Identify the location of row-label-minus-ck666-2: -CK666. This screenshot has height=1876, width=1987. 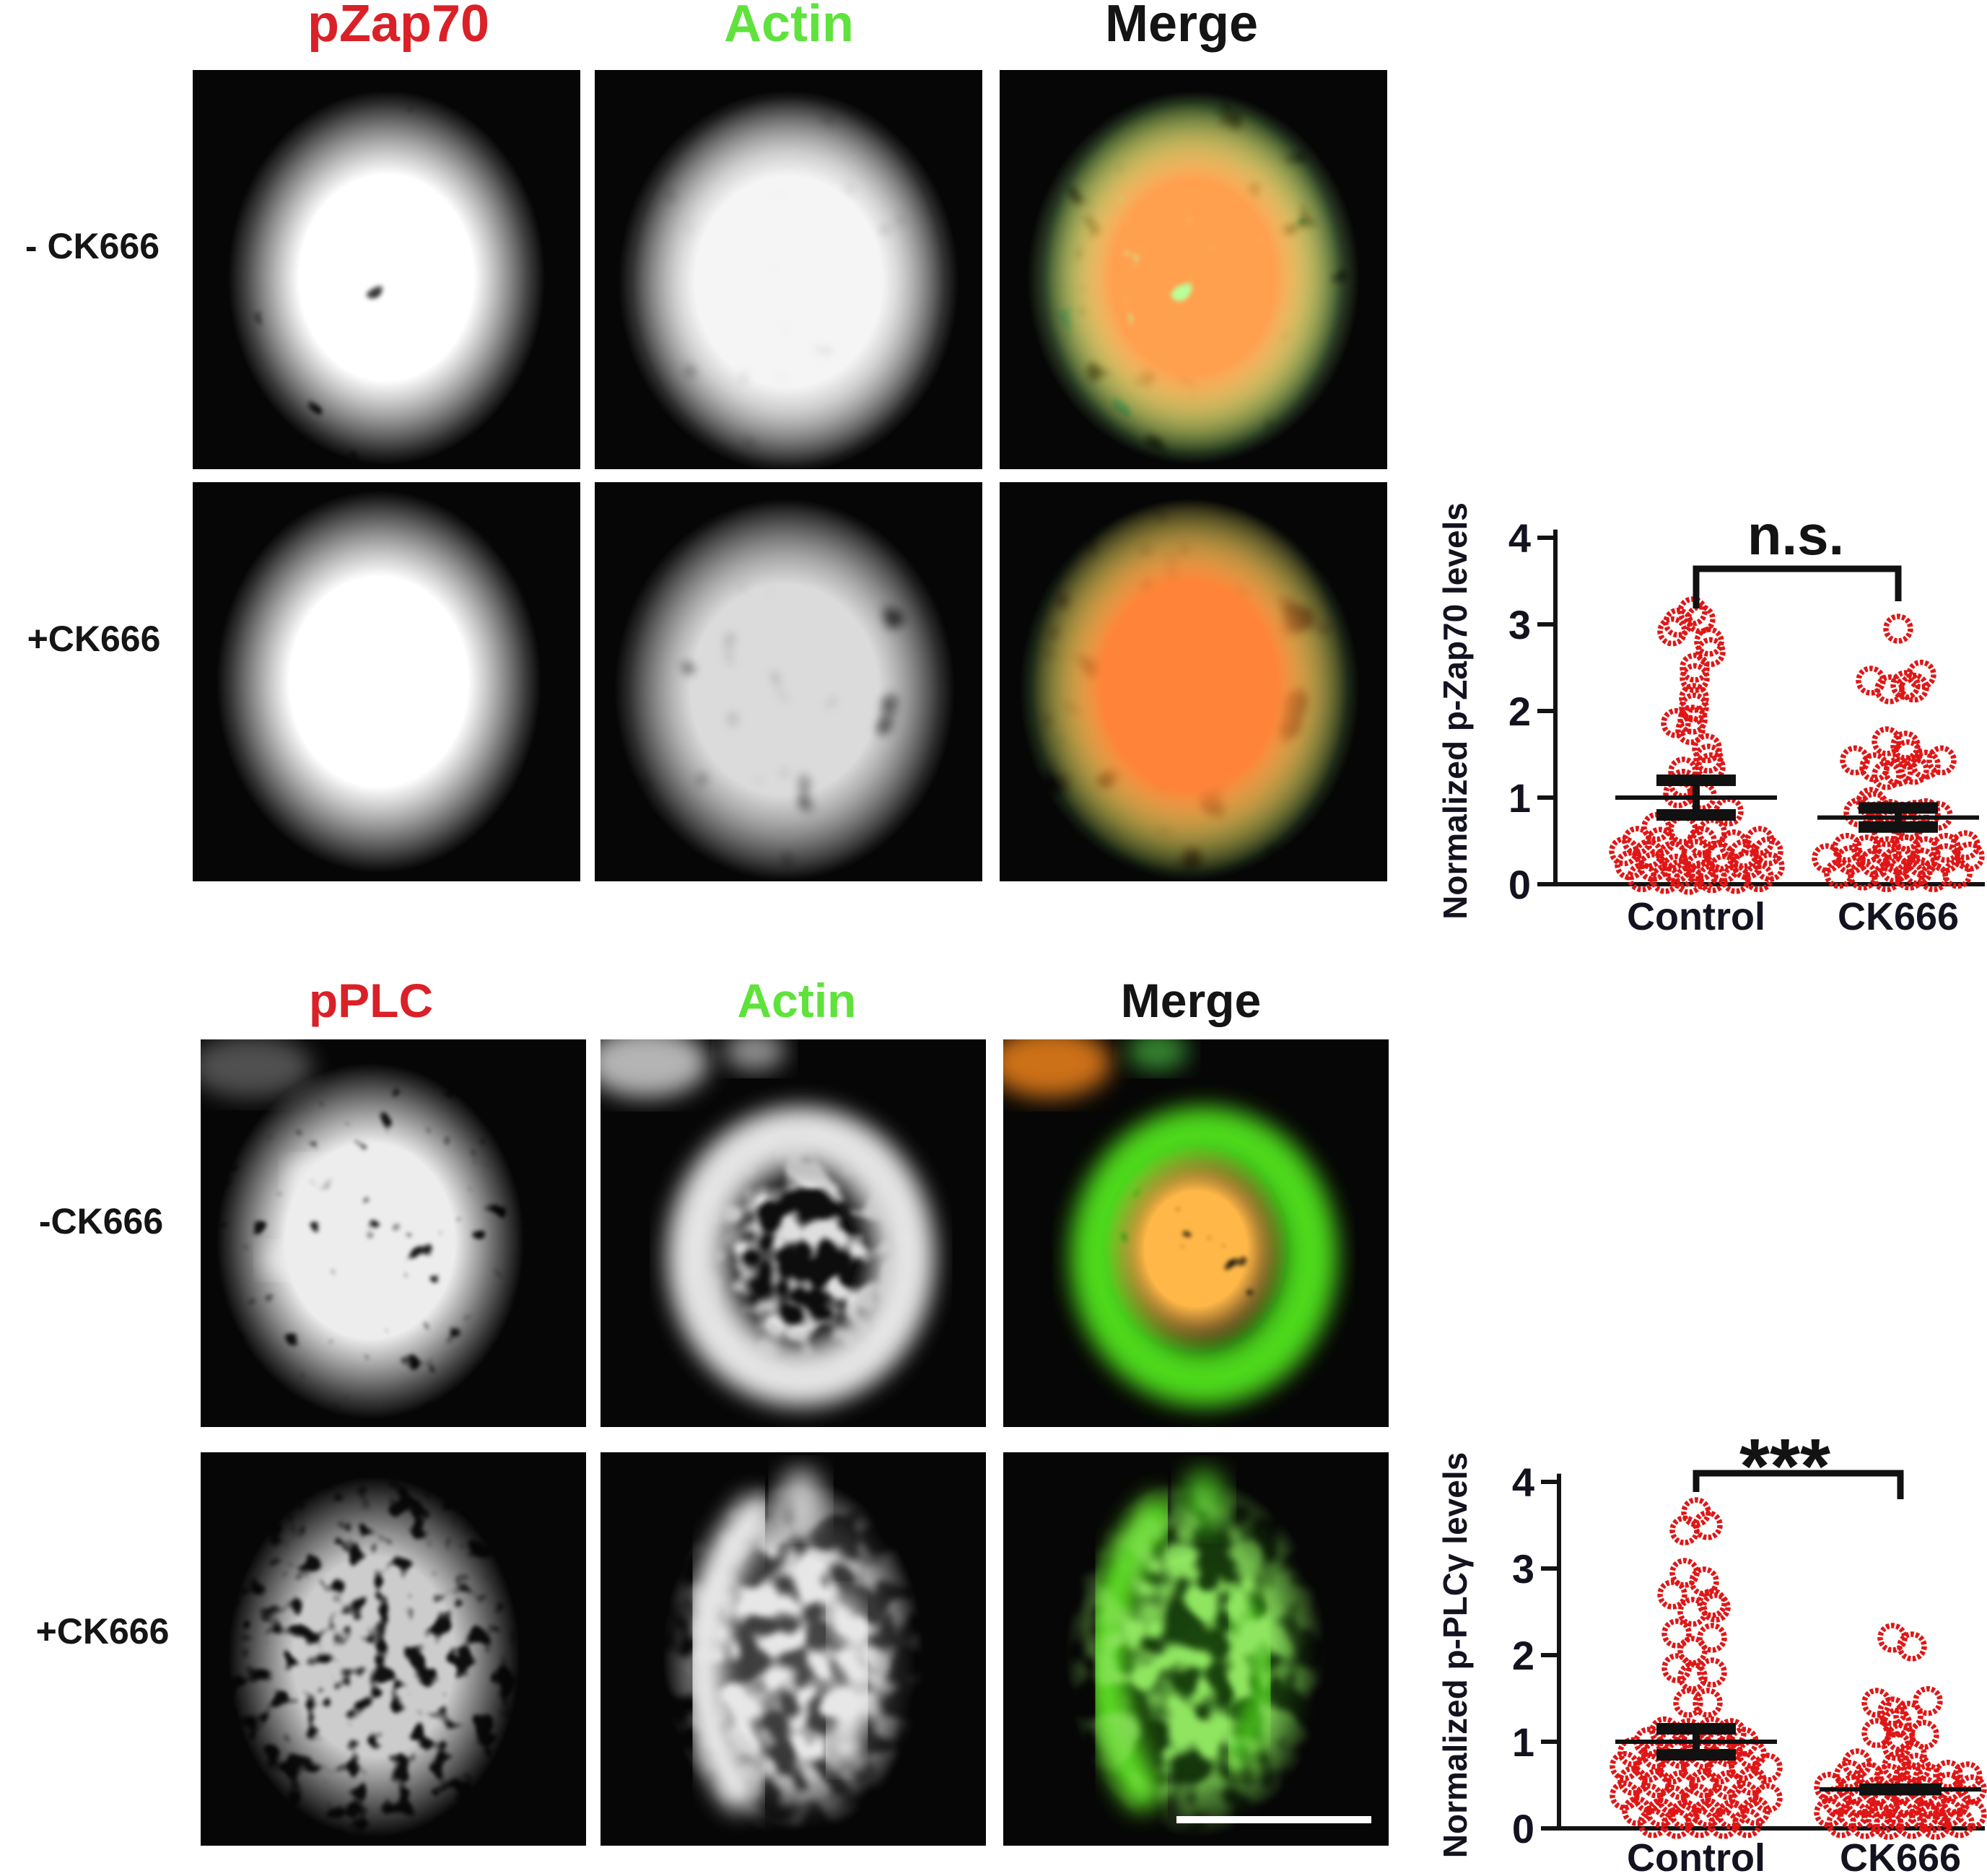
(101, 1221).